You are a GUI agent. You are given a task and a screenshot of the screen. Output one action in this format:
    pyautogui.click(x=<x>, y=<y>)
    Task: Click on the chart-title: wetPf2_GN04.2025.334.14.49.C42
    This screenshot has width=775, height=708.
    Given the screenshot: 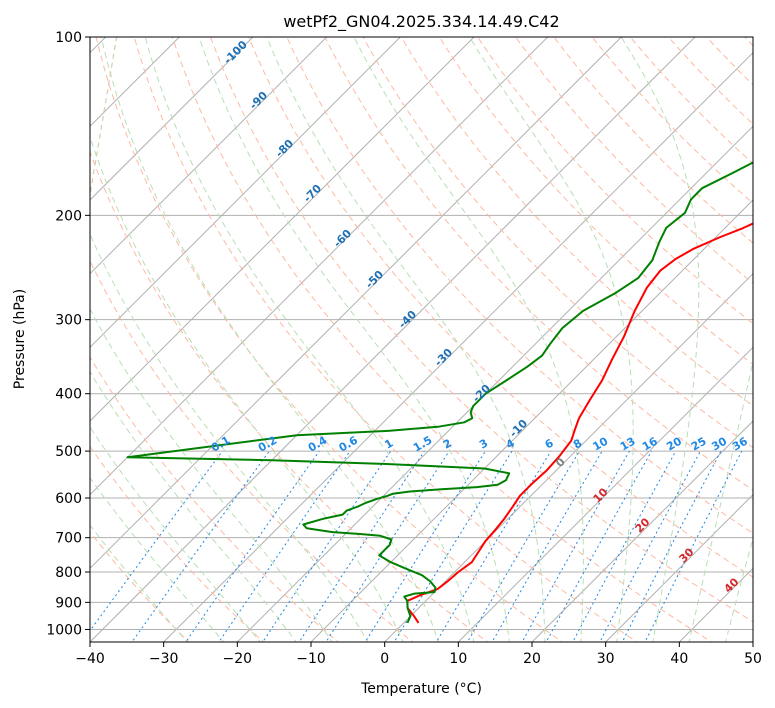 What is the action you would take?
    pyautogui.click(x=421, y=22)
    